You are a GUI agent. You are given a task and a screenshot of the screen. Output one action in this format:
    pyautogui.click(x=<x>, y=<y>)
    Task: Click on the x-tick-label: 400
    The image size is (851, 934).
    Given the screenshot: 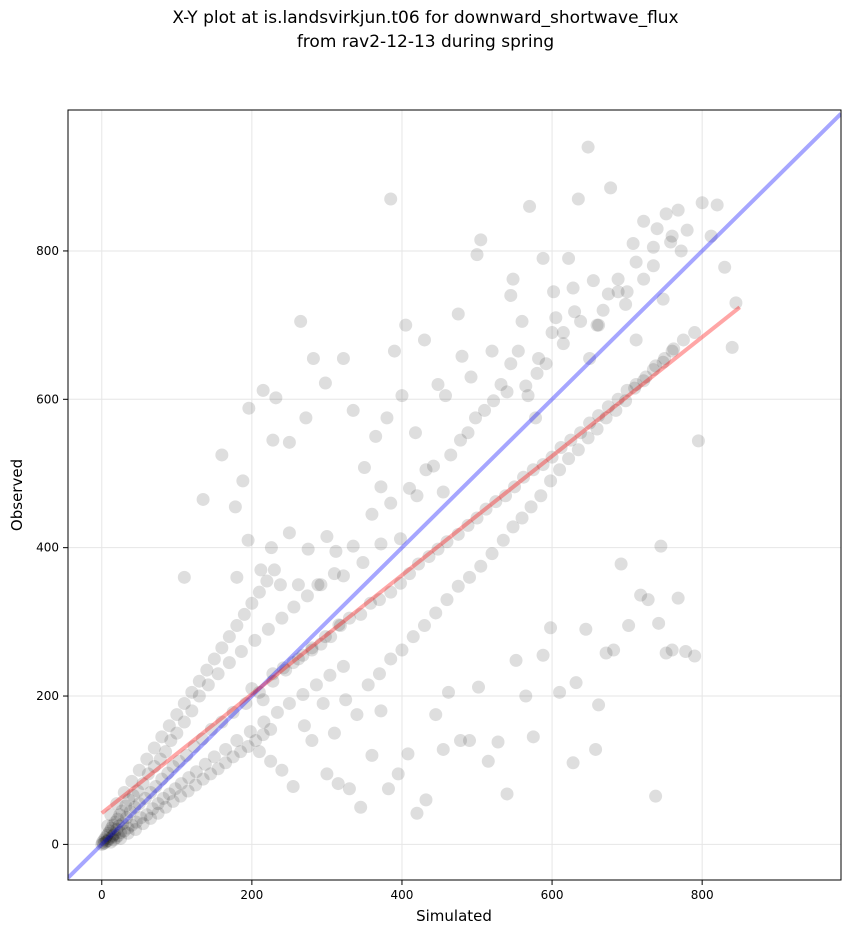 What is the action you would take?
    pyautogui.click(x=402, y=895)
    